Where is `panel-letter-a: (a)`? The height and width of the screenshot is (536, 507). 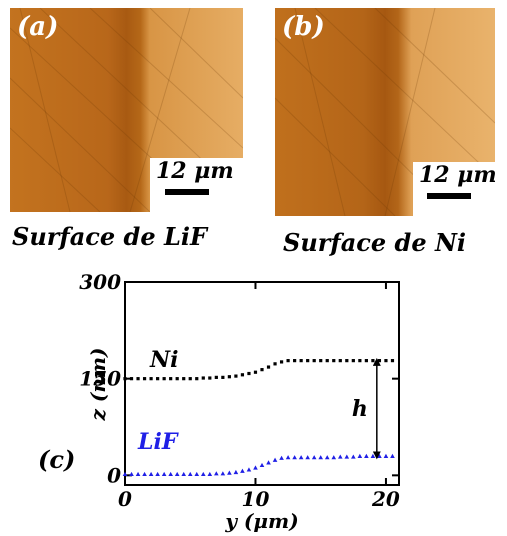
panel-letter-a: (a) is located at coordinates (38, 27).